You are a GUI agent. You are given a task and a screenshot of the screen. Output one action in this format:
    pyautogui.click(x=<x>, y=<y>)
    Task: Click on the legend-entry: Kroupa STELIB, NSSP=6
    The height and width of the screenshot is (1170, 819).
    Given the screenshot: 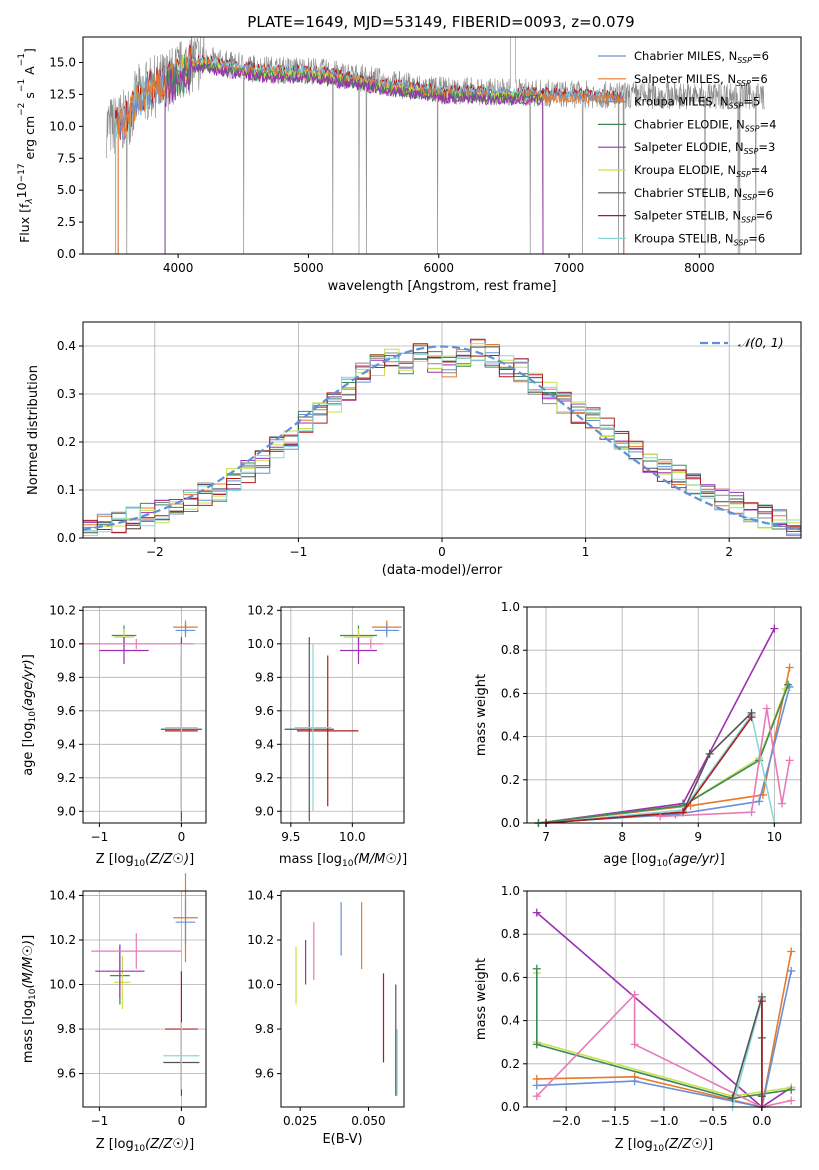 What is the action you would take?
    pyautogui.click(x=699, y=239)
    